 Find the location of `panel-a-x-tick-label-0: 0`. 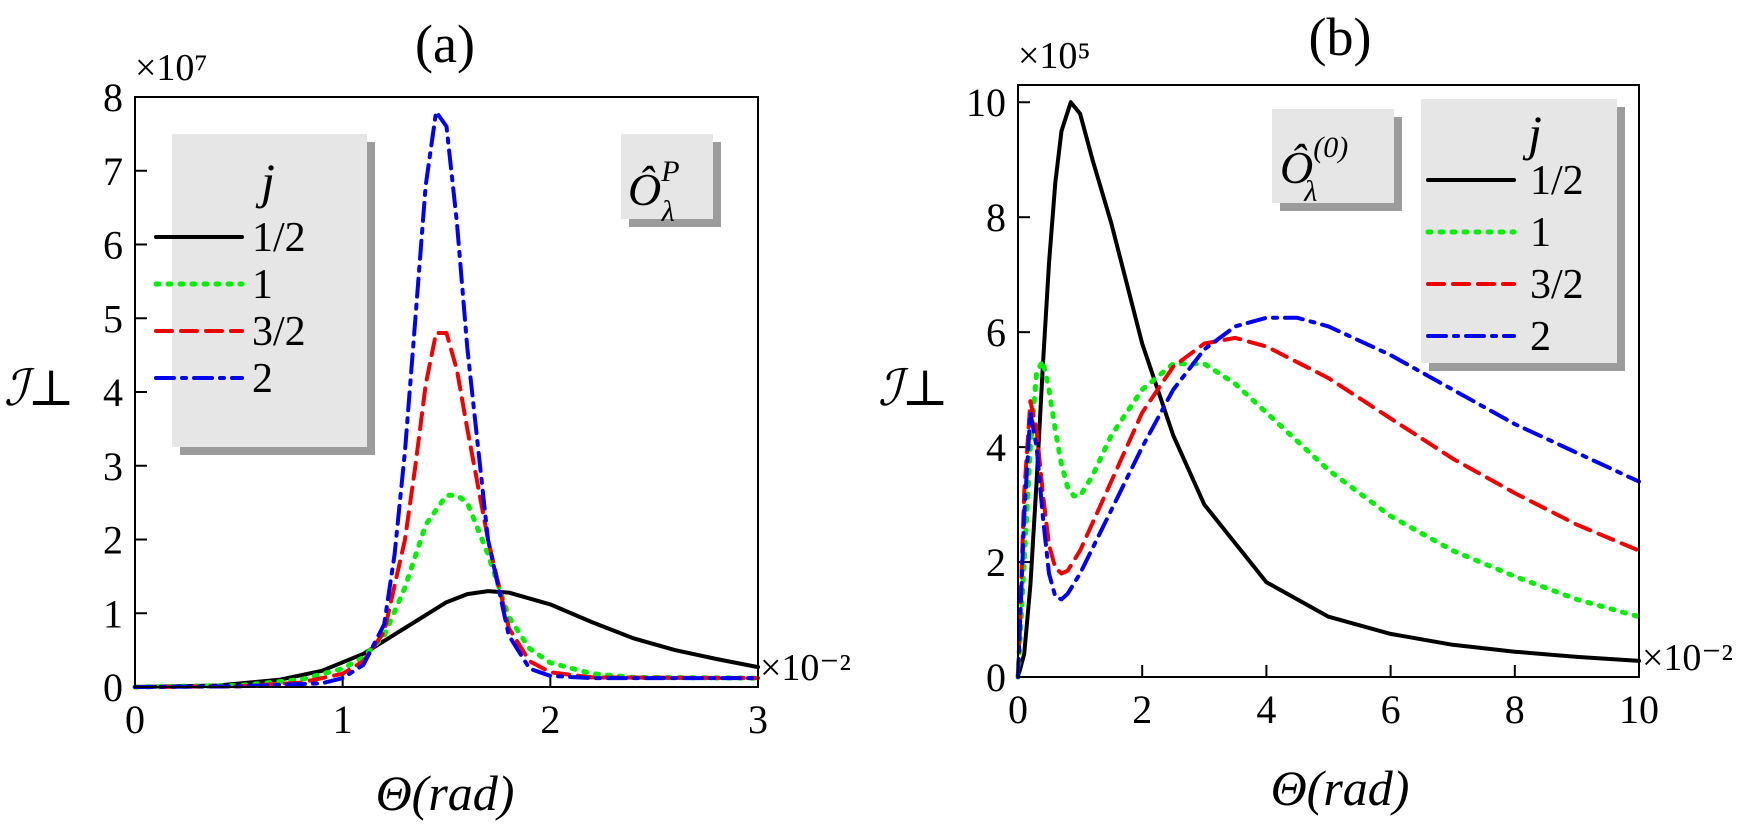

panel-a-x-tick-label-0: 0 is located at coordinates (135, 719).